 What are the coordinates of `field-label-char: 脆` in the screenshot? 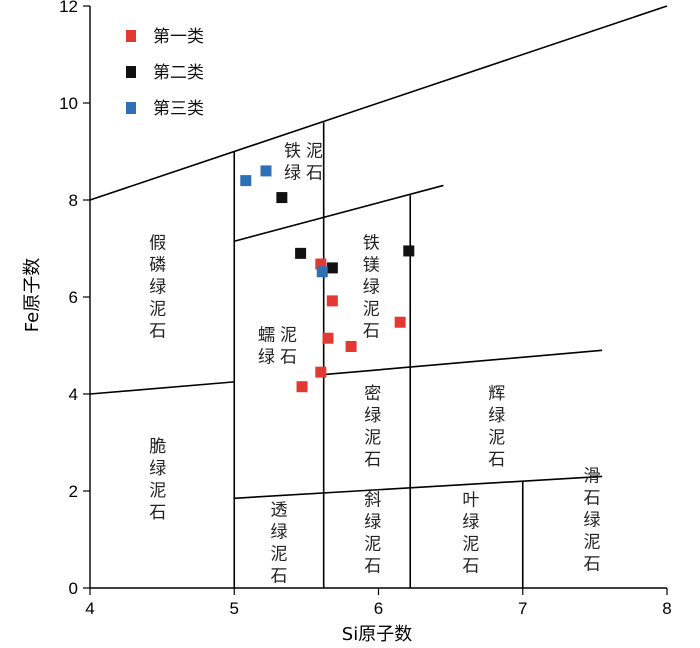 It's located at (157, 447).